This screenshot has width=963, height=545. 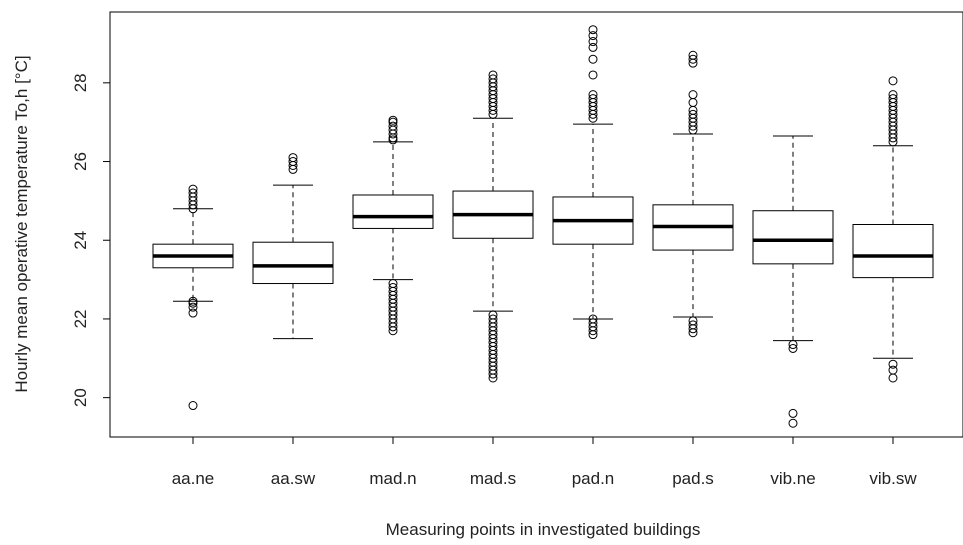 I want to click on box-group-vib-sw, so click(x=893, y=229).